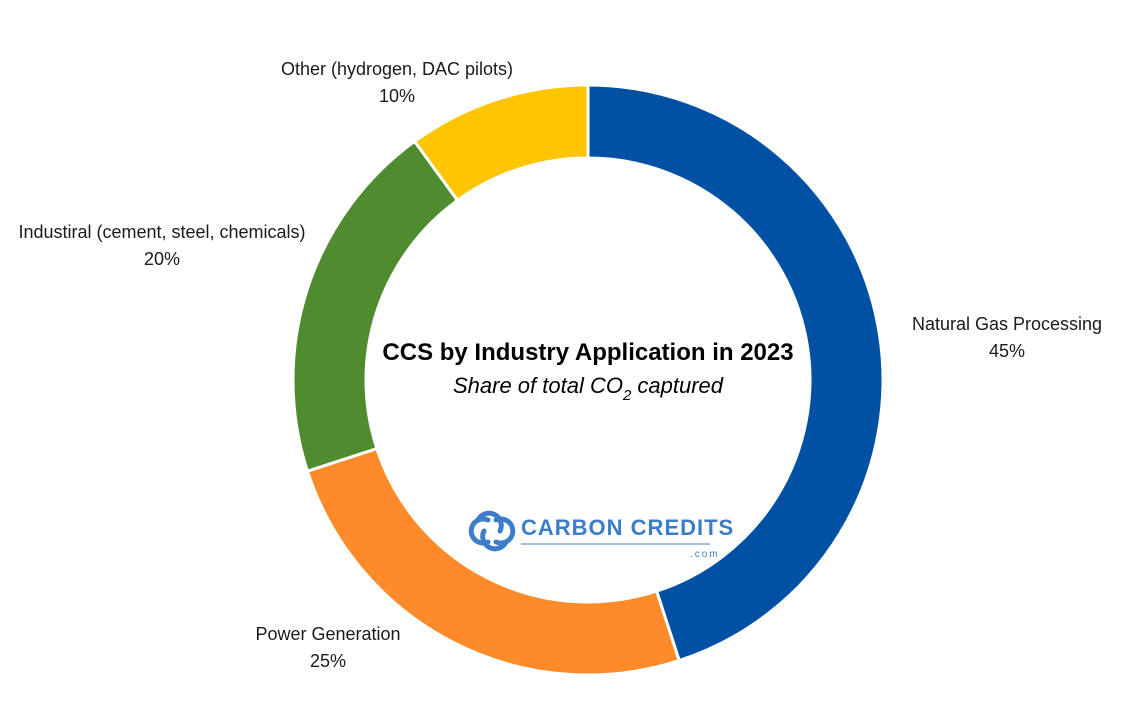 This screenshot has height=708, width=1123. I want to click on donut-slice-industiral-cement-steel-chemicals, so click(375, 306).